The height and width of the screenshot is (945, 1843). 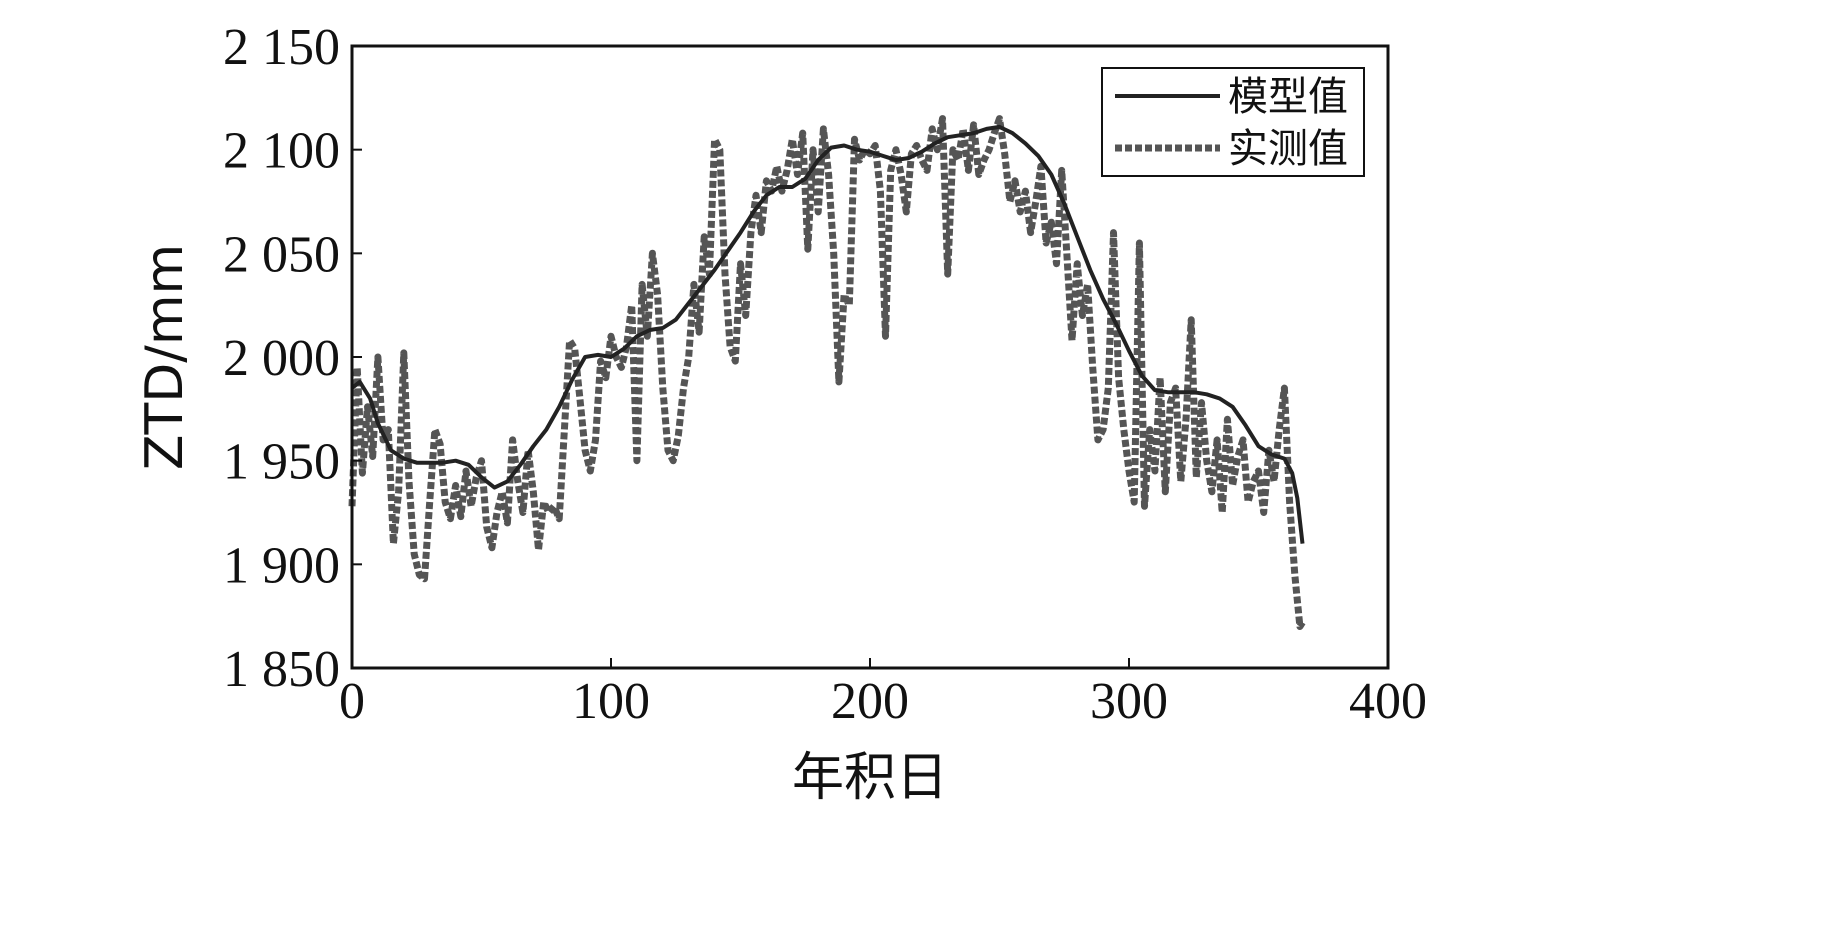 I want to click on legend: 模型值 实测值, so click(x=1233, y=122).